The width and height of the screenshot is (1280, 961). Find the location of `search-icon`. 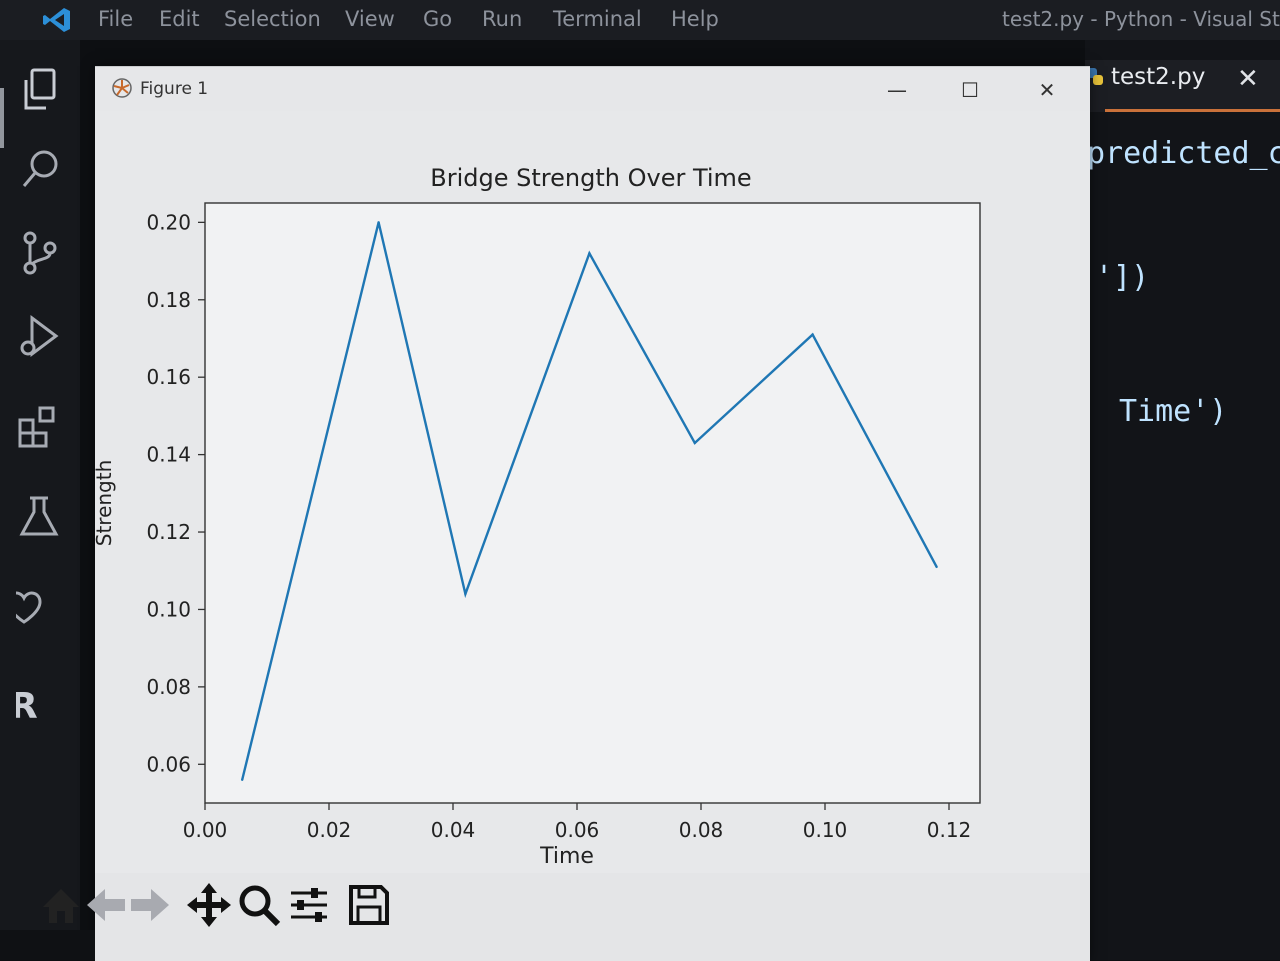

search-icon is located at coordinates (40, 170).